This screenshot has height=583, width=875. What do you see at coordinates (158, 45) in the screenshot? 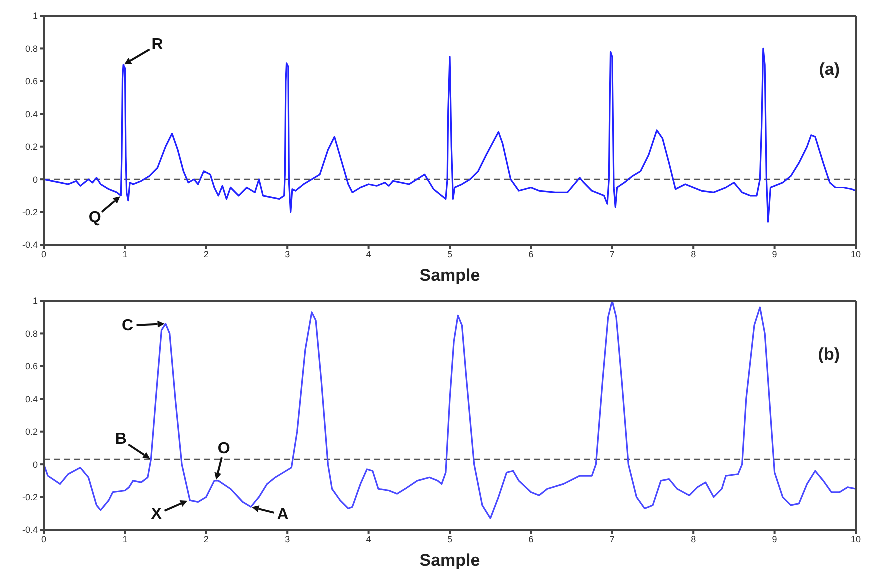
I see `annotation: R` at bounding box center [158, 45].